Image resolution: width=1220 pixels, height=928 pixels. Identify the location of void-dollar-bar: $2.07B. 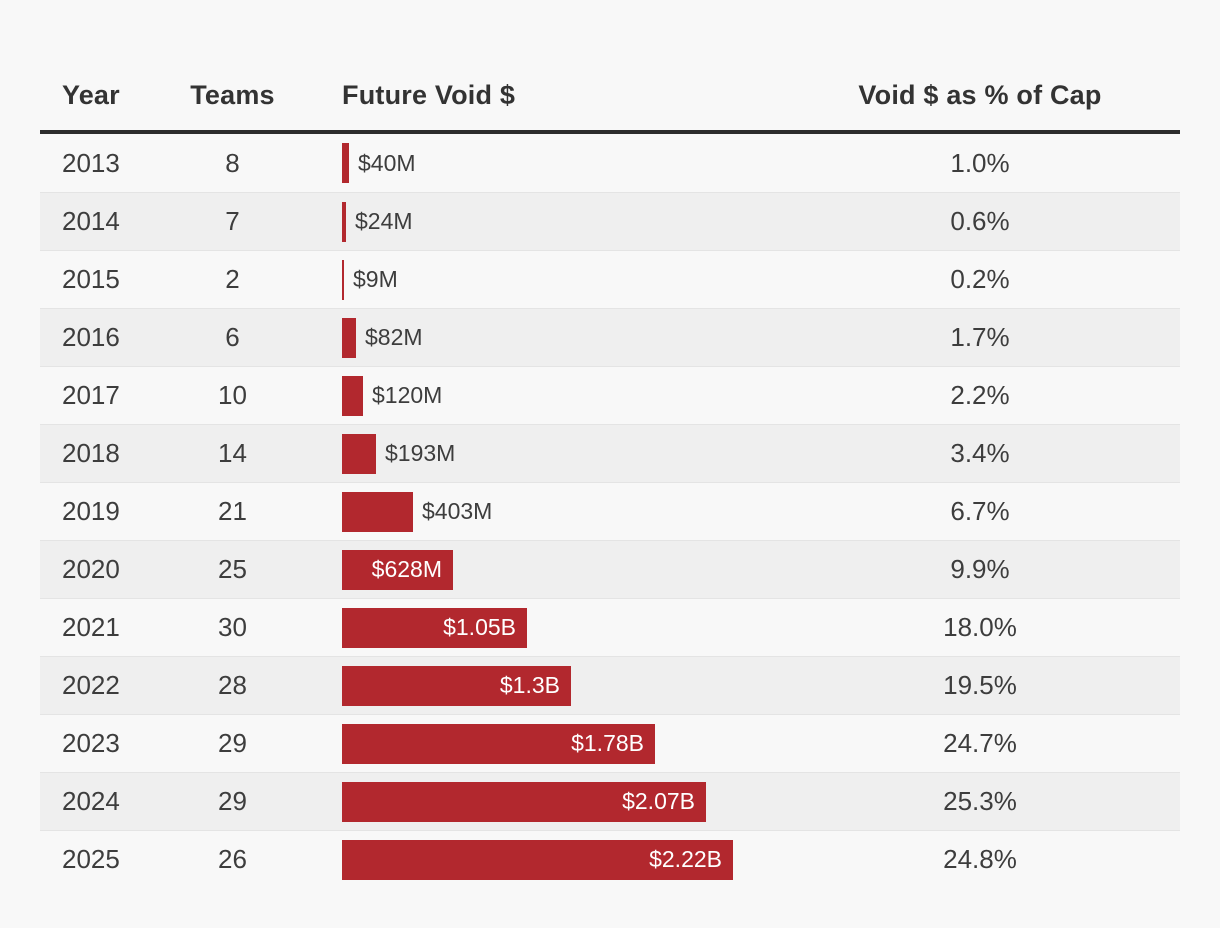
(524, 801).